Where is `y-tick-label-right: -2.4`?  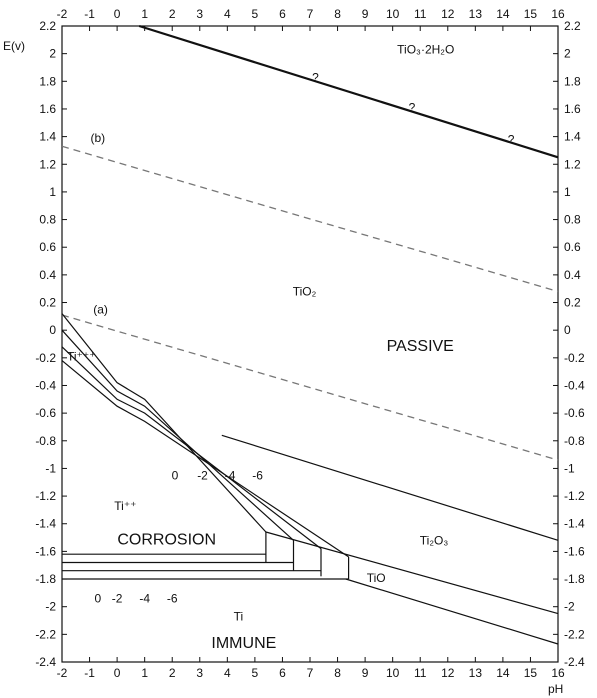
y-tick-label-right: -2.4 is located at coordinates (574, 662).